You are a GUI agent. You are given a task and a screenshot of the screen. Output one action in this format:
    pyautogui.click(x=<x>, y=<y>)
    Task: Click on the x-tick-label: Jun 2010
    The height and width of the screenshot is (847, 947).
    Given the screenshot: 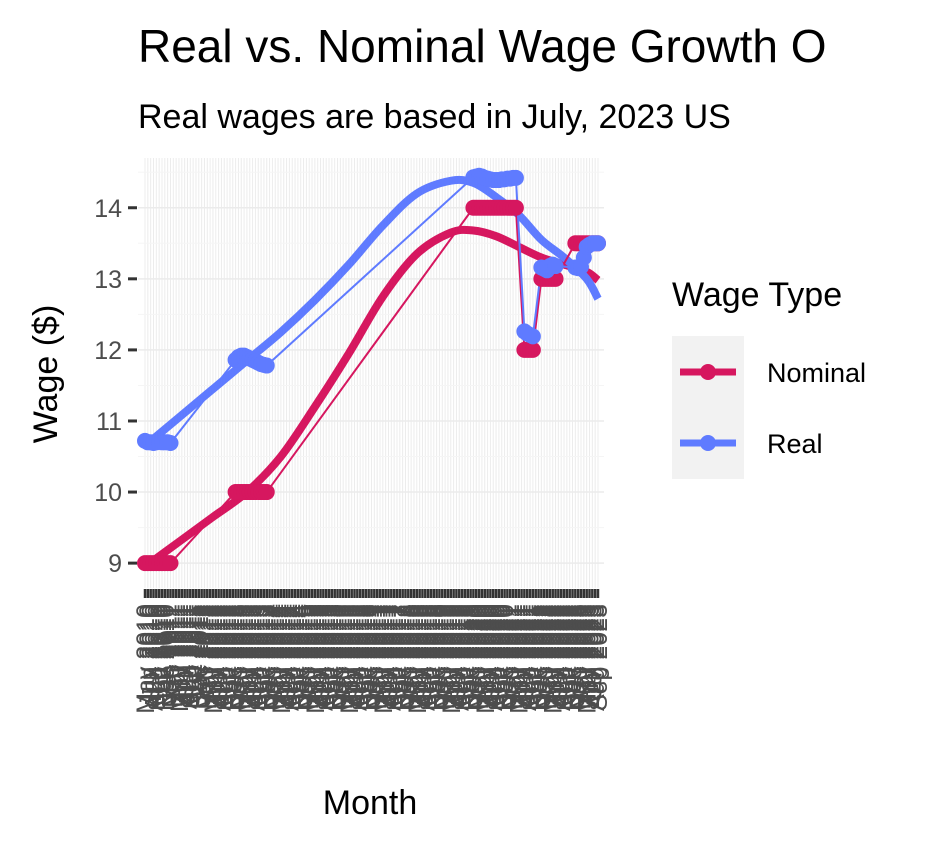 What is the action you would take?
    pyautogui.click(x=149, y=655)
    